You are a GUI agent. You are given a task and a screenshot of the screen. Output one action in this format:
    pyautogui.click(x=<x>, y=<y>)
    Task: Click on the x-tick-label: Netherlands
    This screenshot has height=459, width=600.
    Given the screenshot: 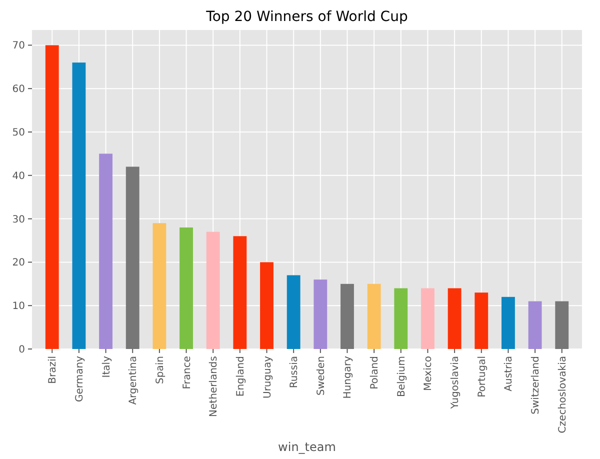 What is the action you would take?
    pyautogui.click(x=214, y=386)
    